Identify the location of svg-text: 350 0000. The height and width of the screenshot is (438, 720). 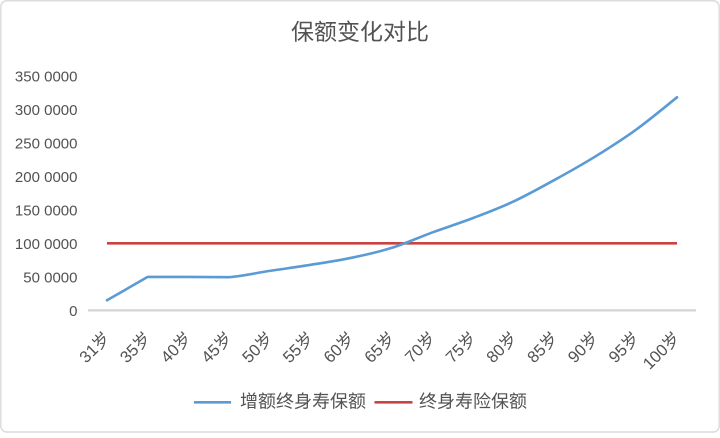
(46, 76).